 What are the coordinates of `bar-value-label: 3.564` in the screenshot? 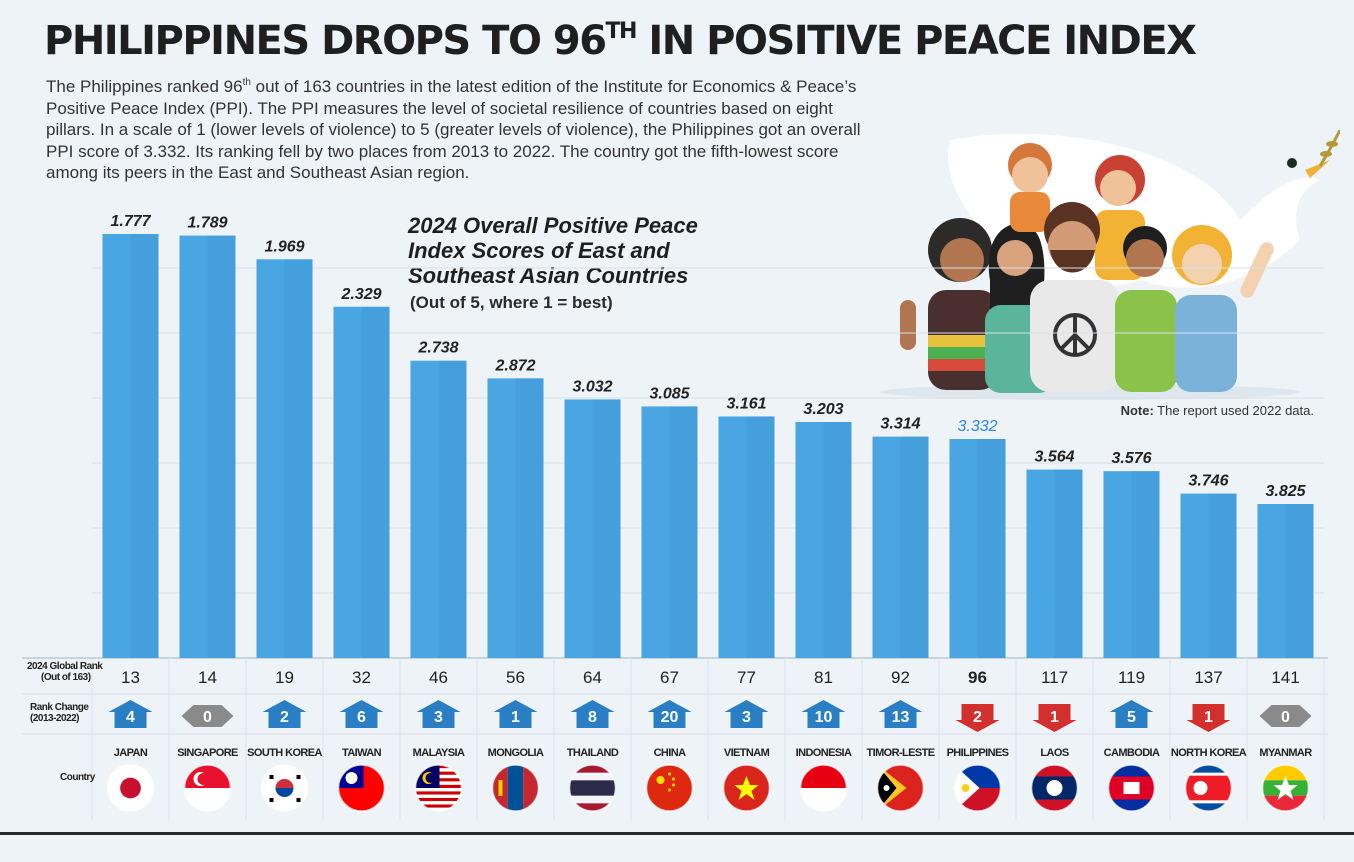 It's located at (1054, 457).